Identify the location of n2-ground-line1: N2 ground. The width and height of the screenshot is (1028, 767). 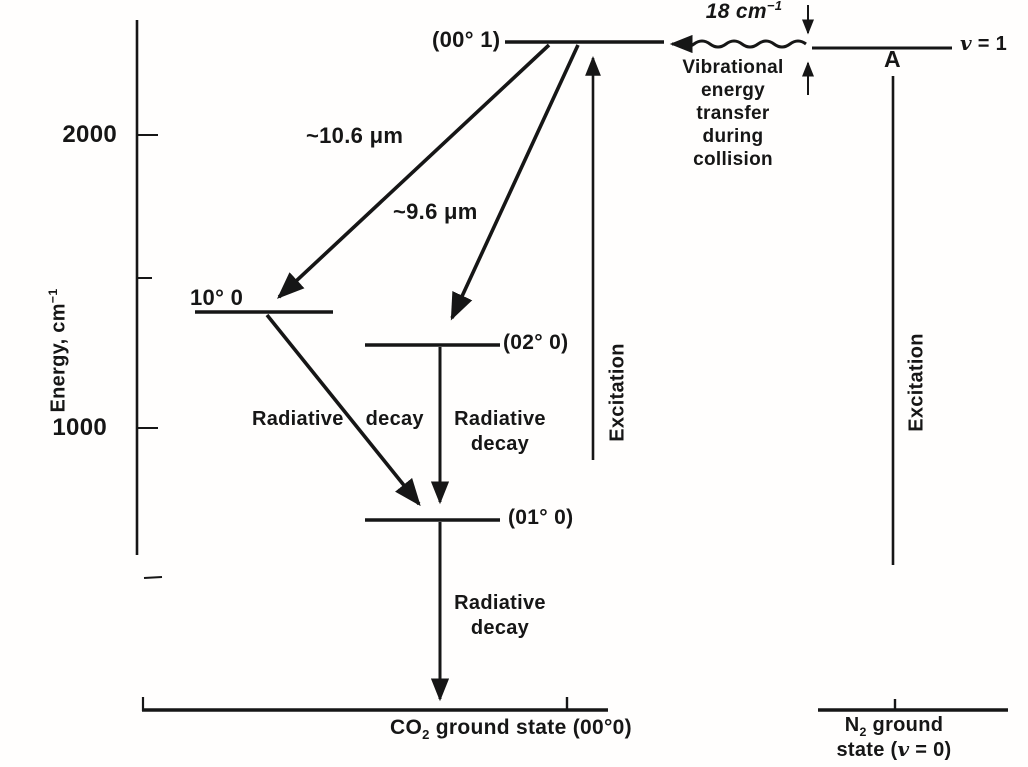
(894, 726).